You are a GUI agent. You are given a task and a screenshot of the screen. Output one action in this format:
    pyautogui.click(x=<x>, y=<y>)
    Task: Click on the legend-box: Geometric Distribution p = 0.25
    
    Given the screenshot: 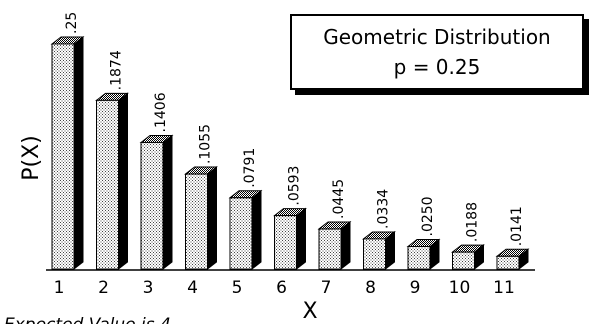 What is the action you would take?
    pyautogui.click(x=437, y=52)
    